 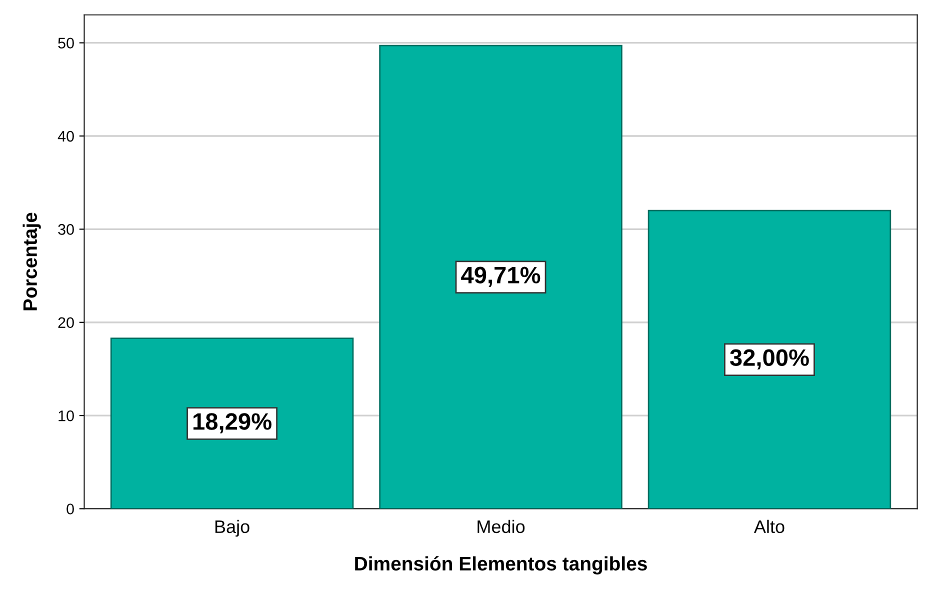 I want to click on y-tick-label: 50, so click(x=66, y=43).